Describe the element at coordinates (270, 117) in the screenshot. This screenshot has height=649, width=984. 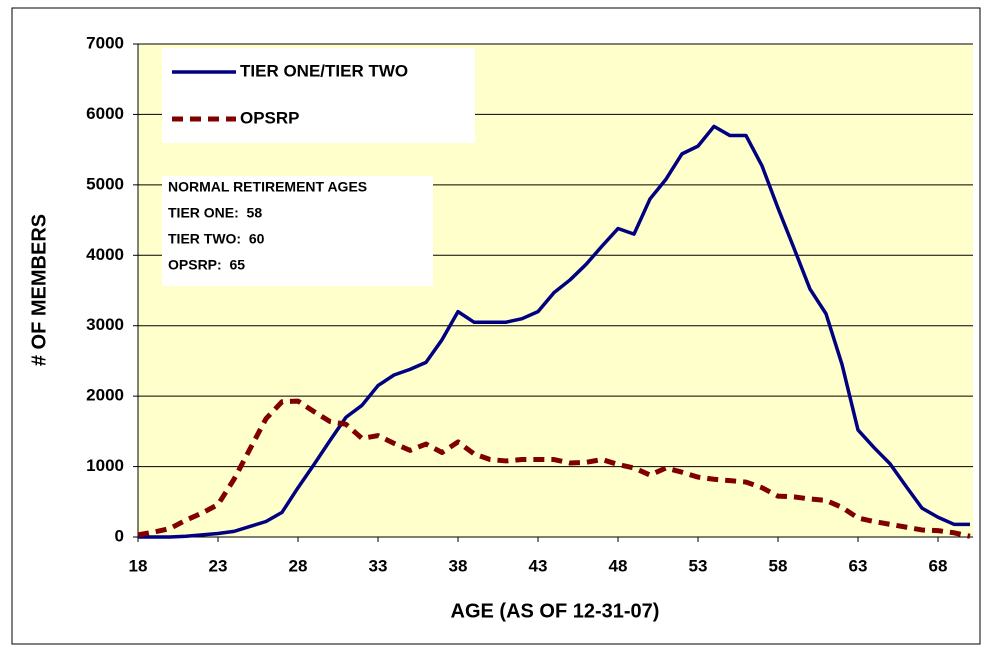
I see `legend-label: OPSRP` at that location.